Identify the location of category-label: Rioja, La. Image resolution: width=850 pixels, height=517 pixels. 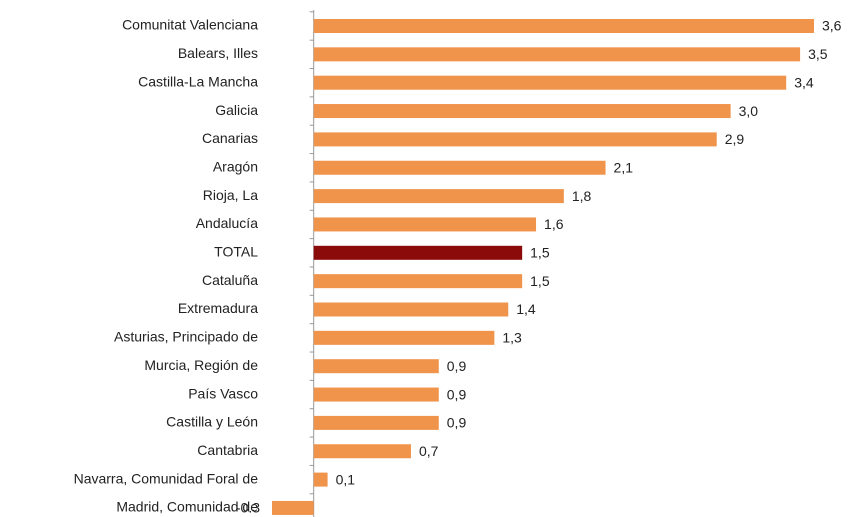
(230, 195).